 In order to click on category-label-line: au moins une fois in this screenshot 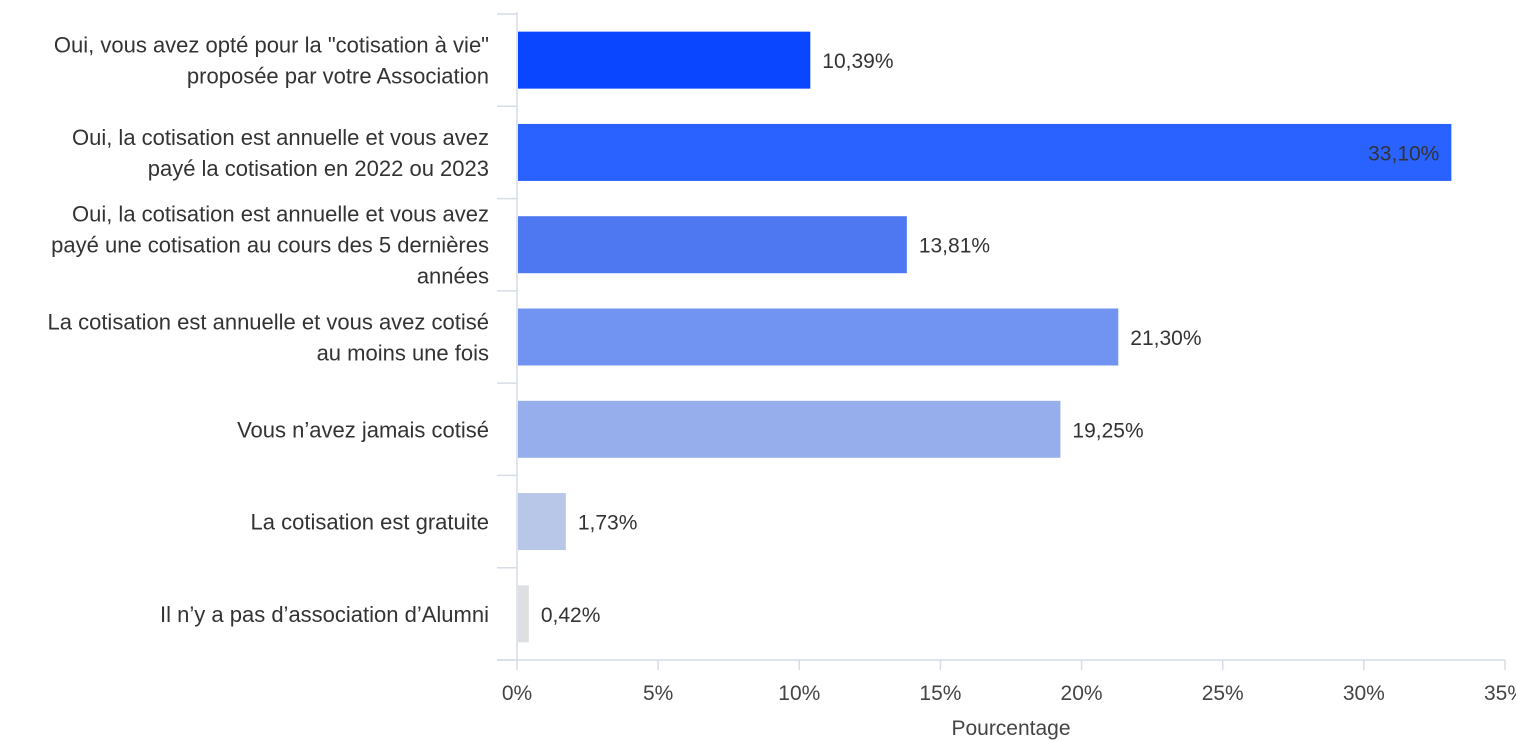, I will do `click(403, 353)`.